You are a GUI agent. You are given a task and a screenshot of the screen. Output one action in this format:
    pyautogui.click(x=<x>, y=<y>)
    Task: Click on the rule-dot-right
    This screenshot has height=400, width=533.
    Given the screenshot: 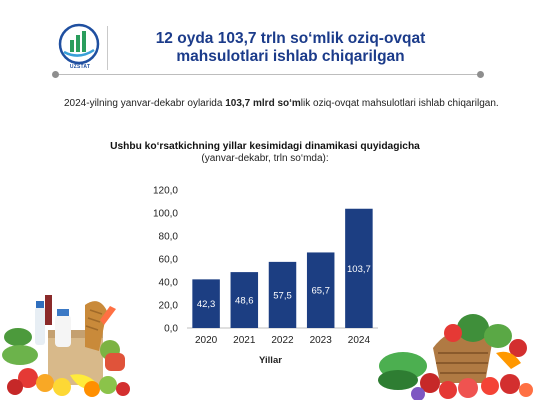 What is the action you would take?
    pyautogui.click(x=480, y=74)
    